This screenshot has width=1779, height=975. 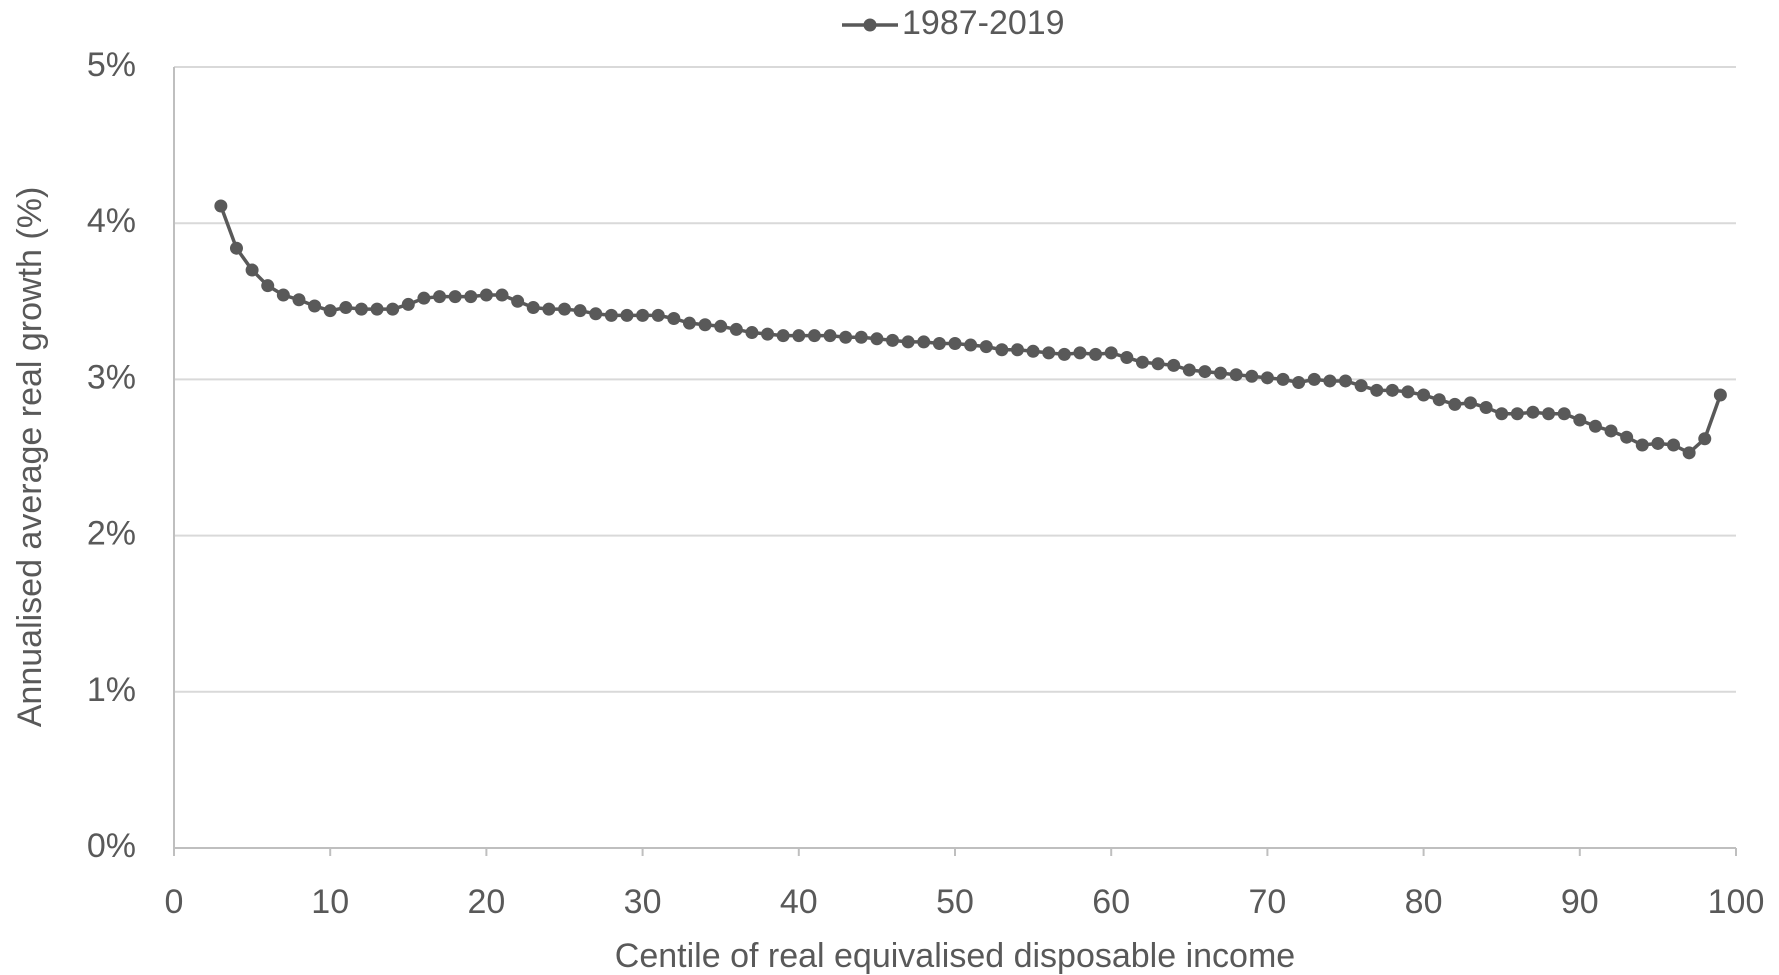 I want to click on y-tick-label: 1%, so click(x=111, y=690).